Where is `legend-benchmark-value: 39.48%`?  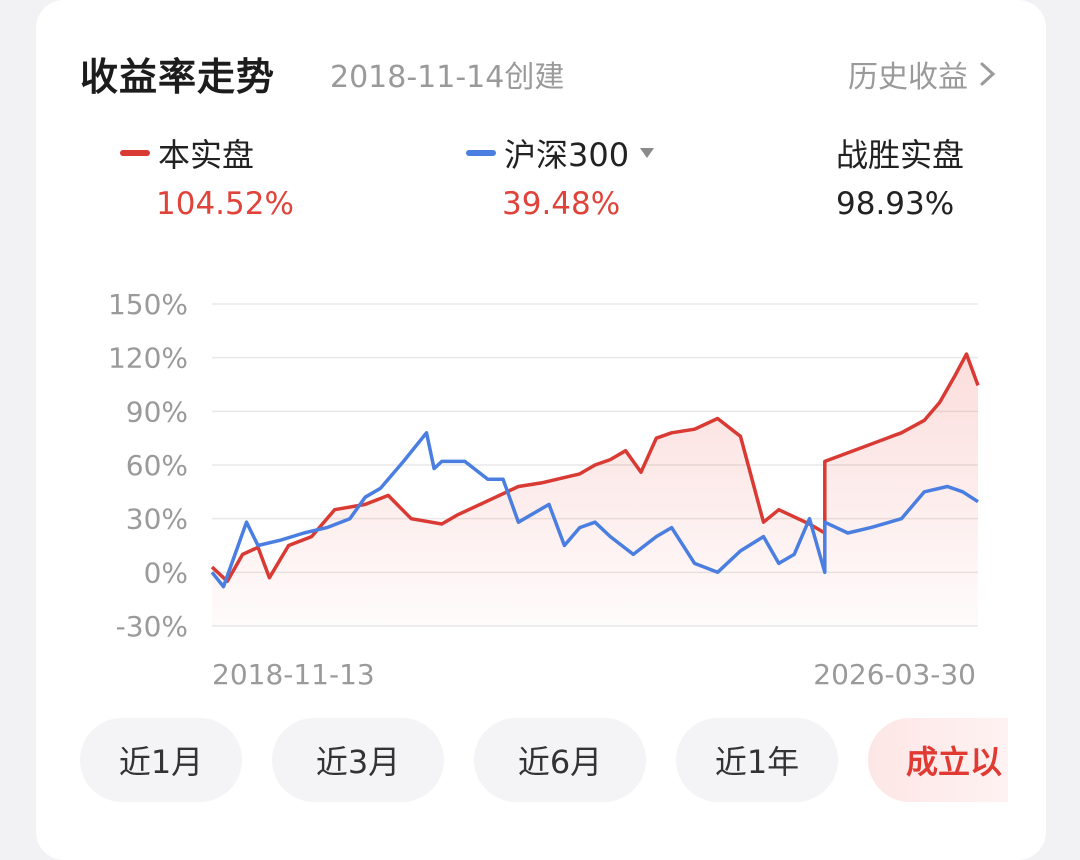 legend-benchmark-value: 39.48% is located at coordinates (561, 204).